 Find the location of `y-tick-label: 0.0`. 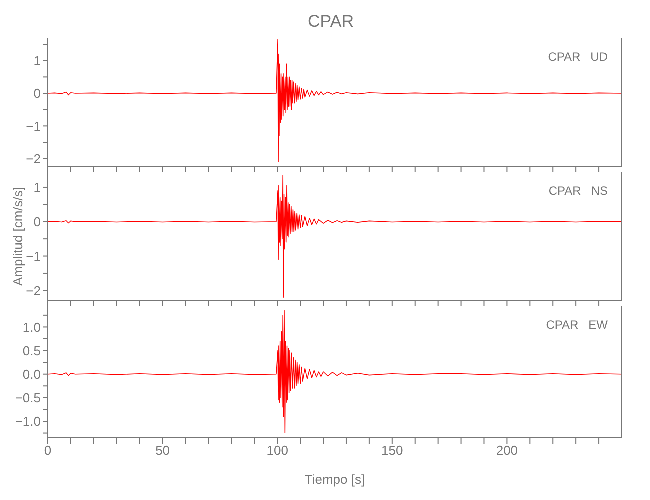

y-tick-label: 0.0 is located at coordinates (31, 374).